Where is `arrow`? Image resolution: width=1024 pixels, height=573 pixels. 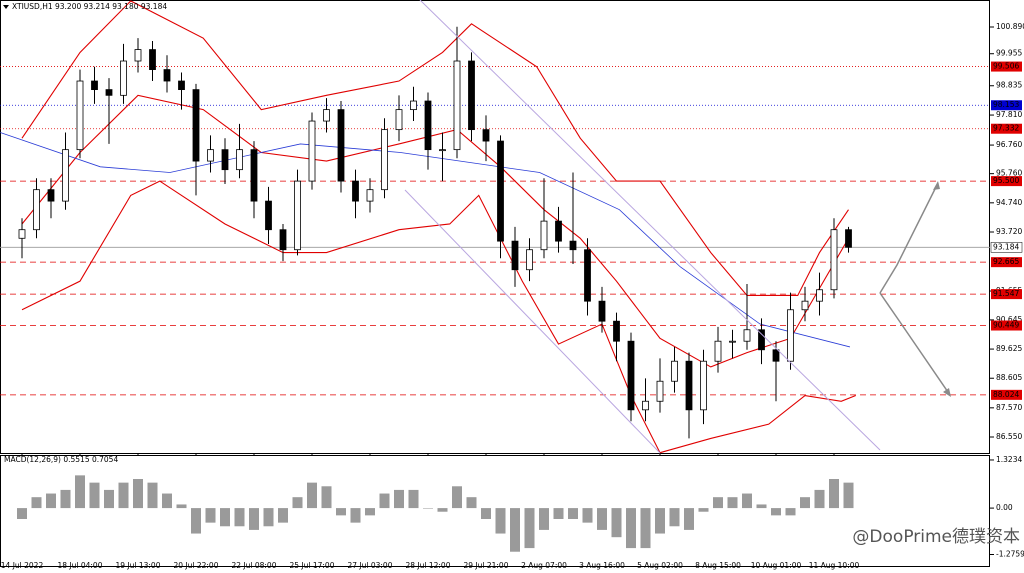
arrow is located at coordinates (915, 344).